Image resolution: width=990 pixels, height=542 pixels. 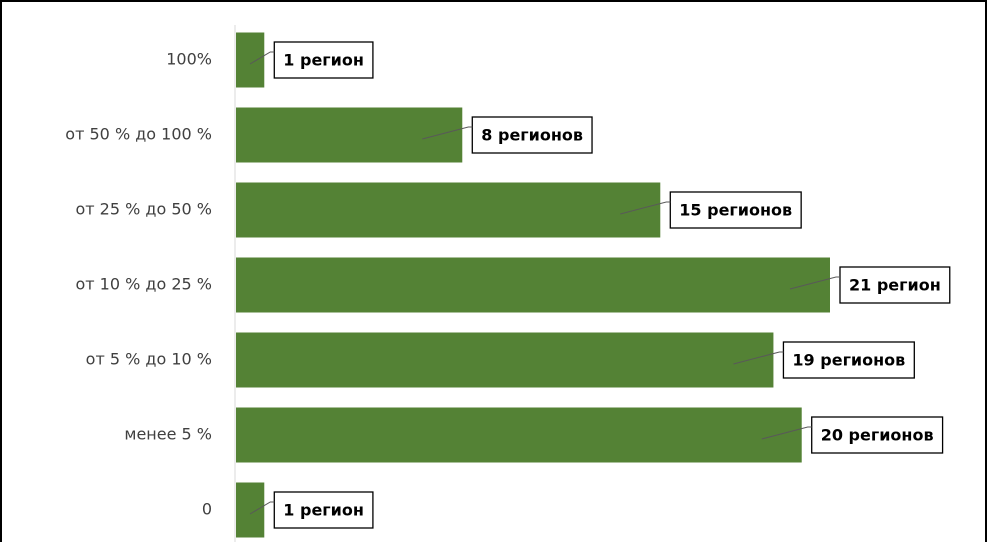 I want to click on y-tick-label: 100%, so click(x=189, y=59).